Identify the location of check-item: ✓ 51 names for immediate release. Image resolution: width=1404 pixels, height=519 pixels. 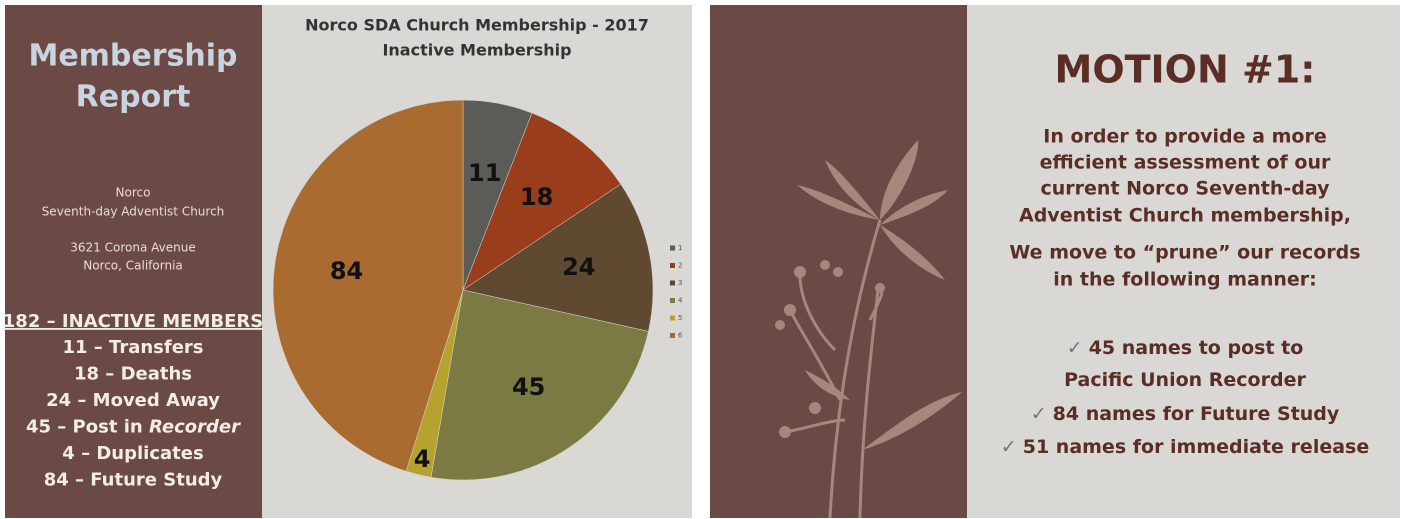
(1185, 447).